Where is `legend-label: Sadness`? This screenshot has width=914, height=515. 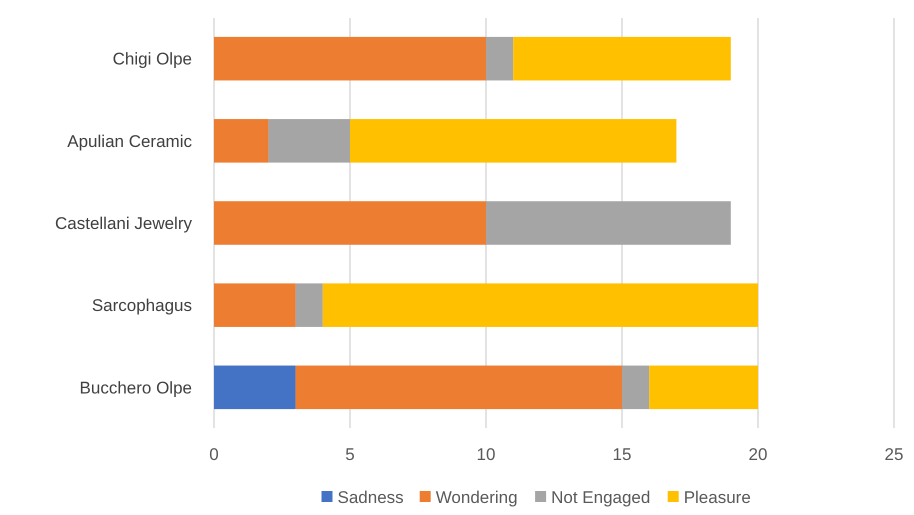
legend-label: Sadness is located at coordinates (371, 497).